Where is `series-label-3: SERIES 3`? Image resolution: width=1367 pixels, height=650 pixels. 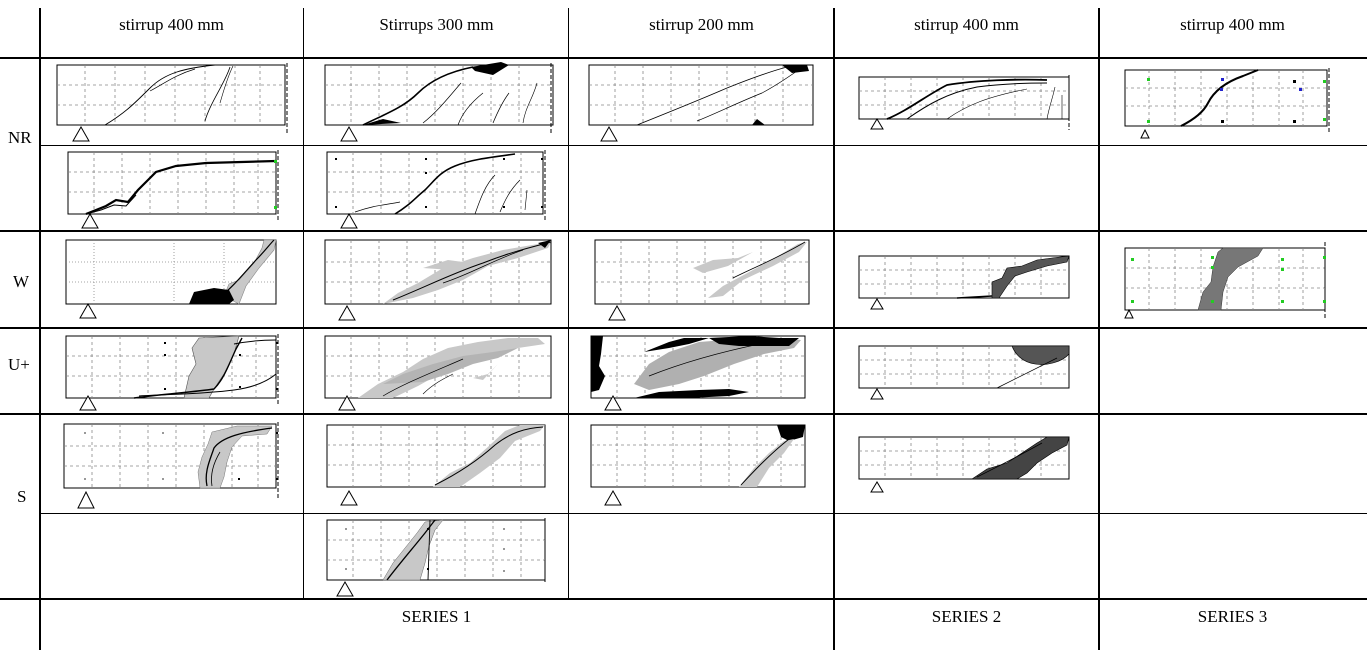
series-label-3: SERIES 3 is located at coordinates (1232, 616).